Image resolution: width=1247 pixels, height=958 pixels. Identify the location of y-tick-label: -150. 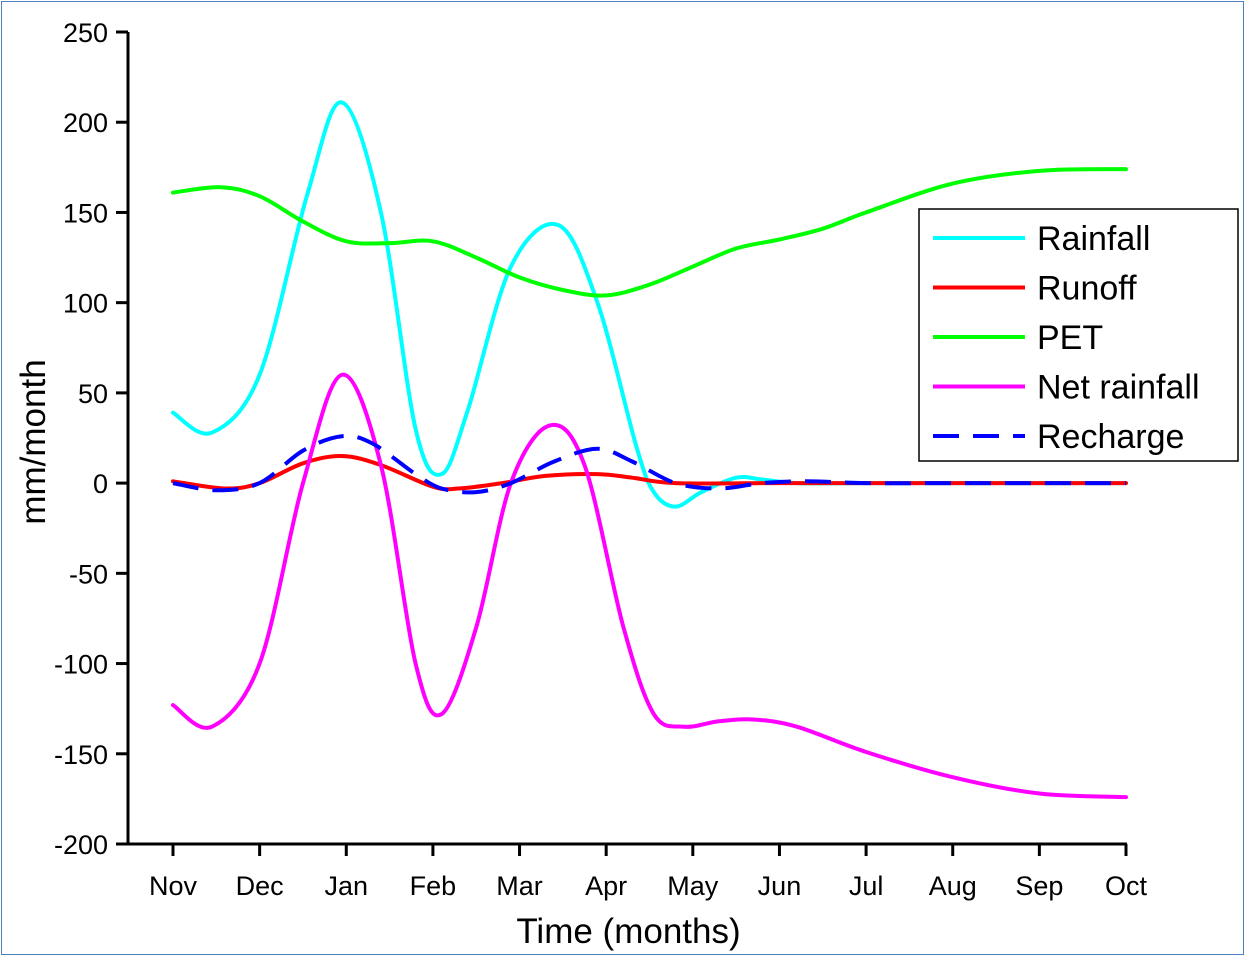
(81, 755).